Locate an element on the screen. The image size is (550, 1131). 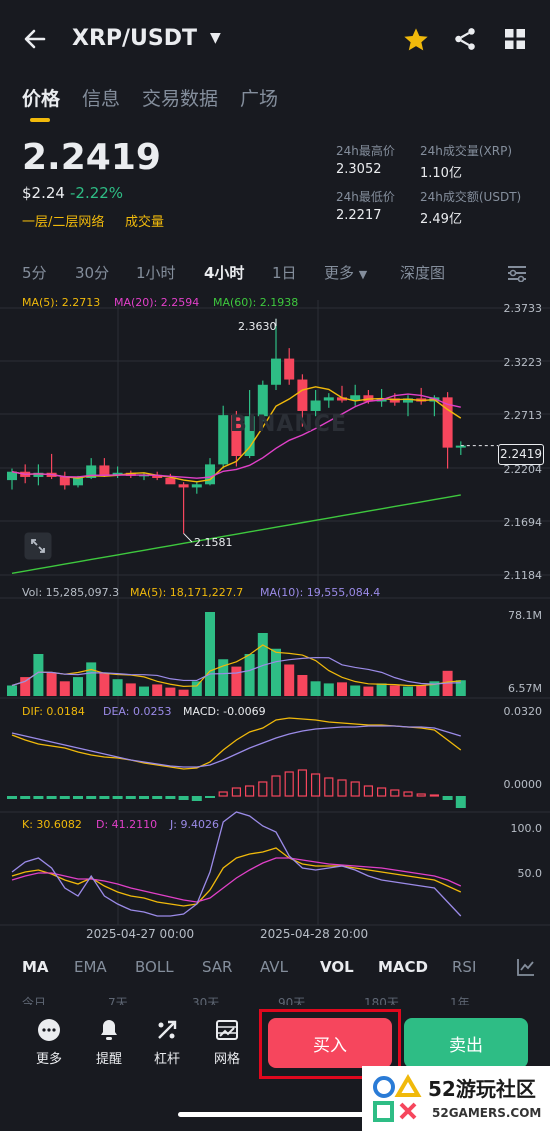
tab-trading-data: 交易数据 is located at coordinates (180, 99).